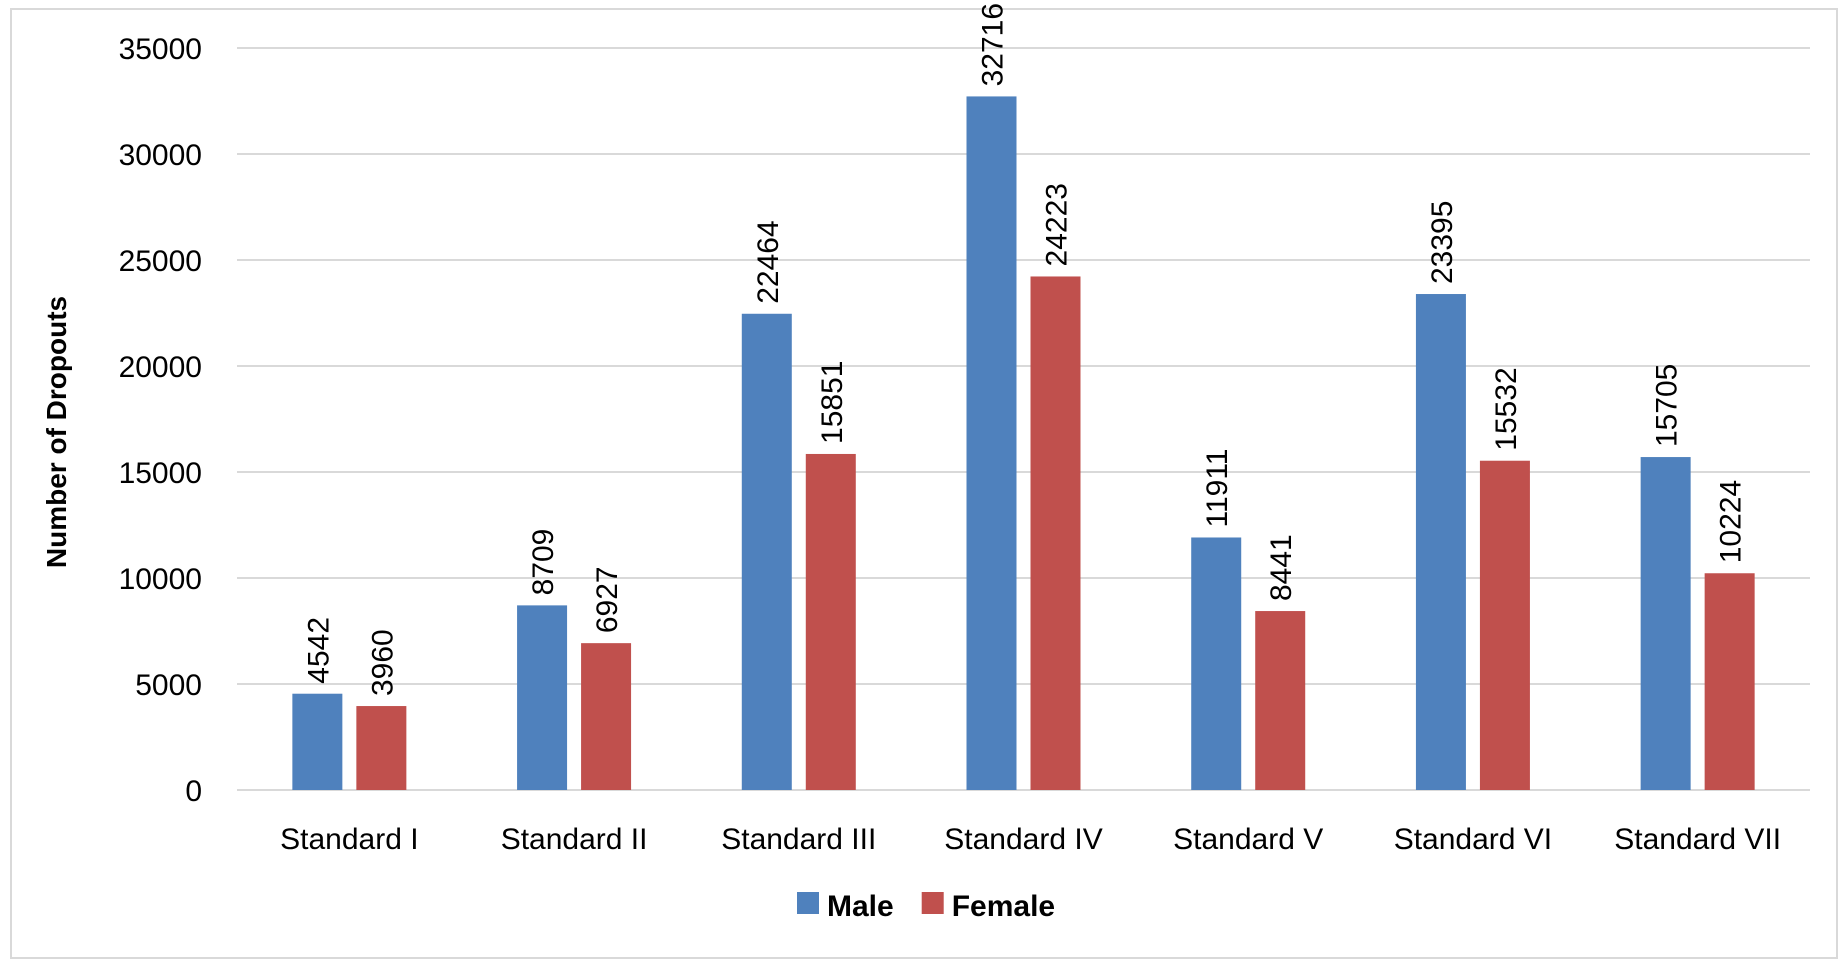  Describe the element at coordinates (1217, 488) in the screenshot. I see `data-label-male-5: 11911` at that location.